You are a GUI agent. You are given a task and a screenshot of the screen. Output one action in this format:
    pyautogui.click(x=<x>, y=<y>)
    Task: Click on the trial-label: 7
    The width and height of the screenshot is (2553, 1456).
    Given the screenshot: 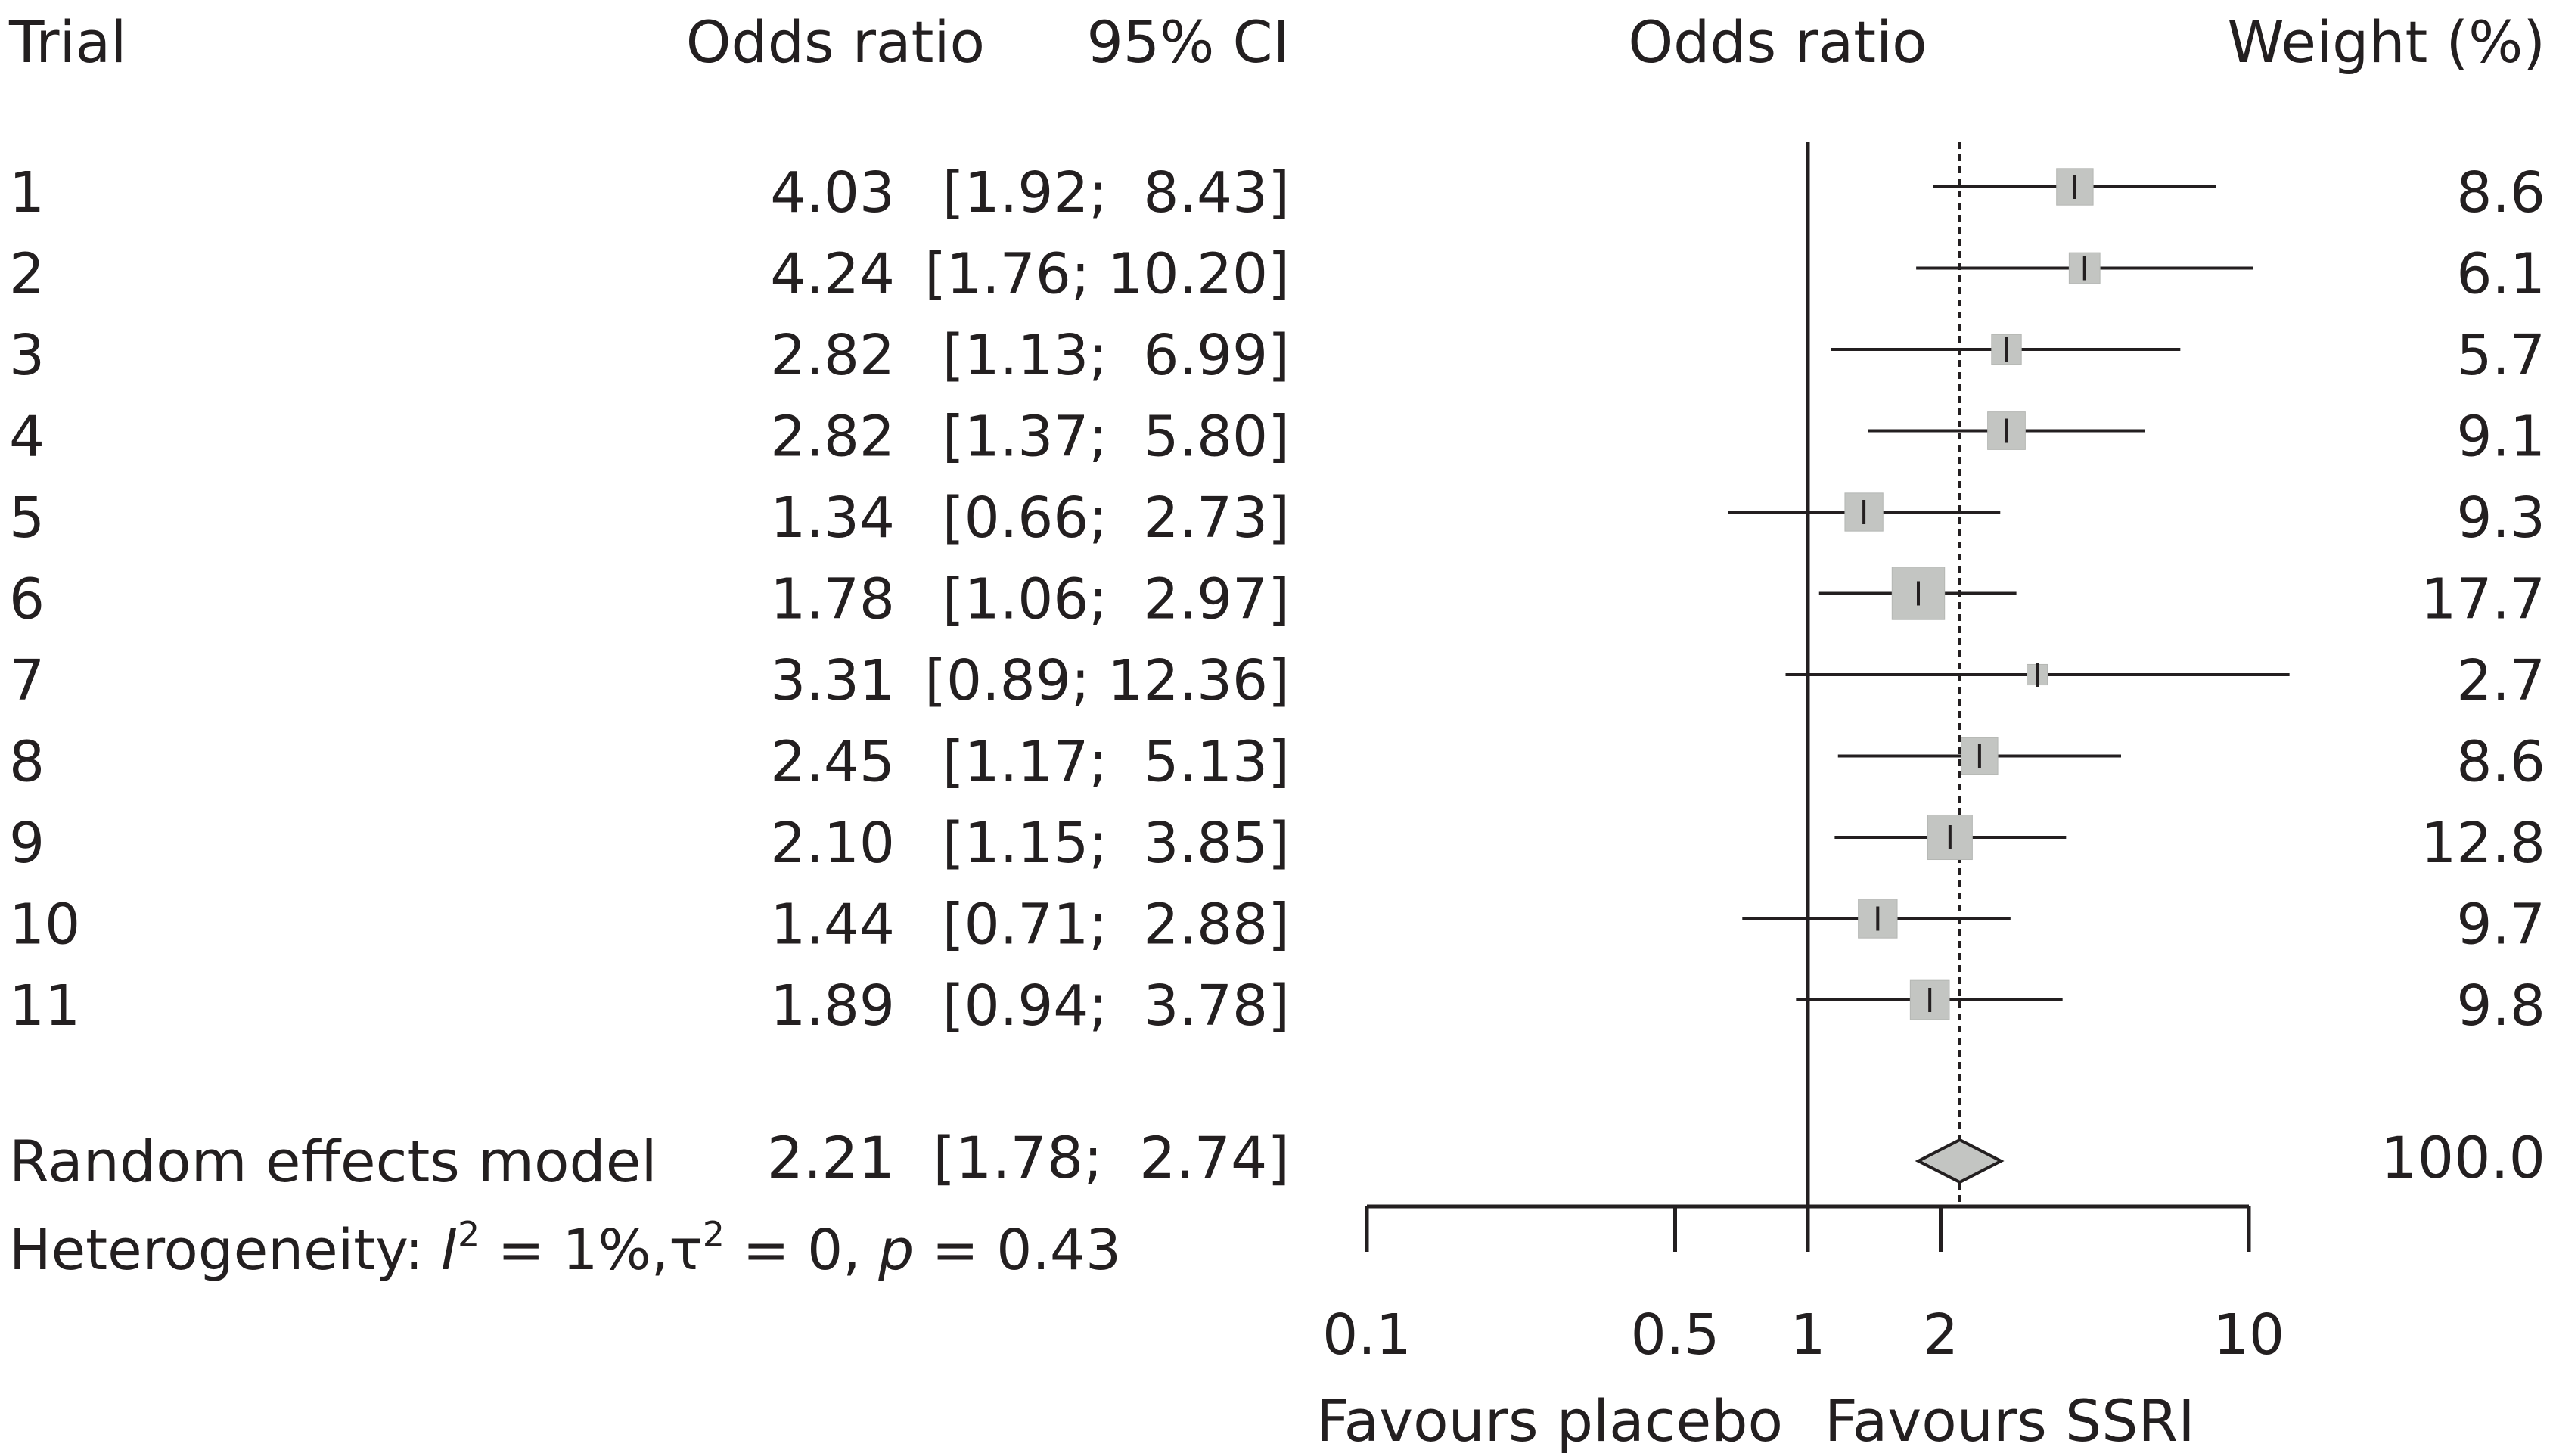 What is the action you would take?
    pyautogui.click(x=27, y=680)
    